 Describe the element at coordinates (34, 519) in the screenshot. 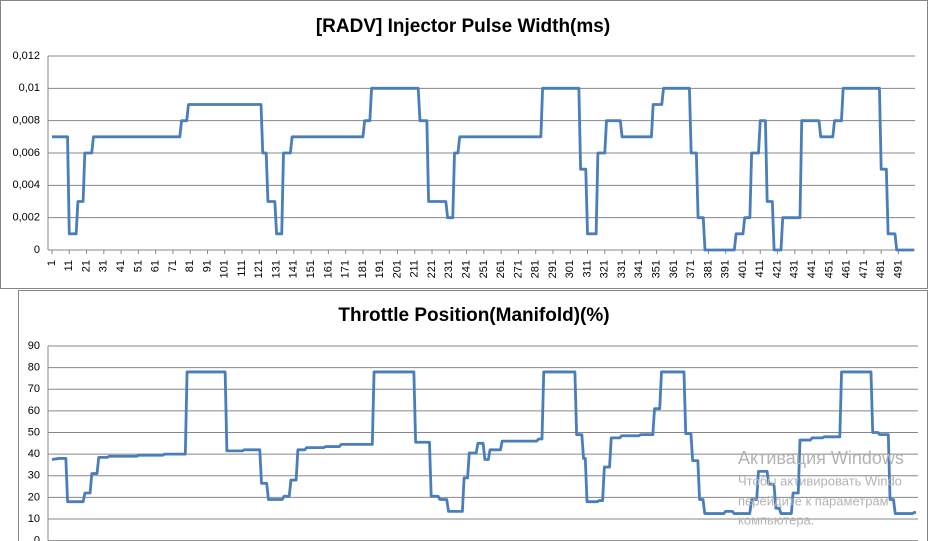

I see `y-tick-label: 10` at that location.